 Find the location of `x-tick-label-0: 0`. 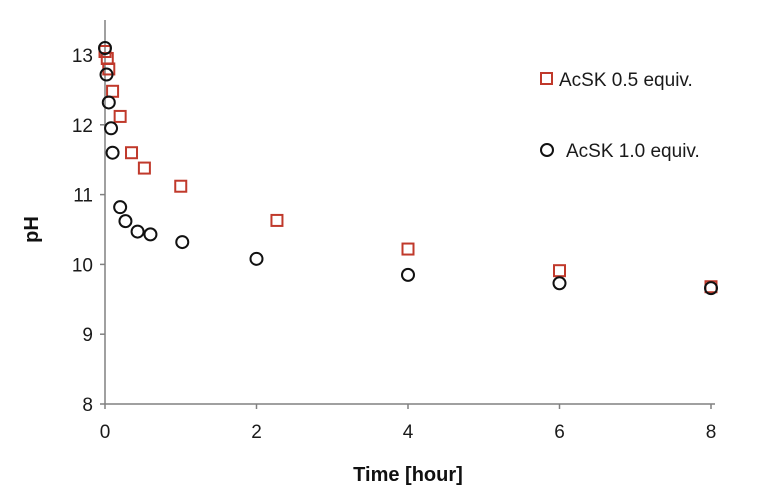

x-tick-label-0: 0 is located at coordinates (105, 432).